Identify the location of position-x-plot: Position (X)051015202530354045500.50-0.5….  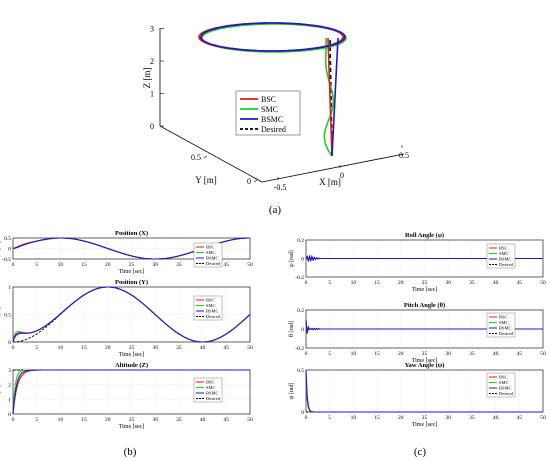
(126, 252).